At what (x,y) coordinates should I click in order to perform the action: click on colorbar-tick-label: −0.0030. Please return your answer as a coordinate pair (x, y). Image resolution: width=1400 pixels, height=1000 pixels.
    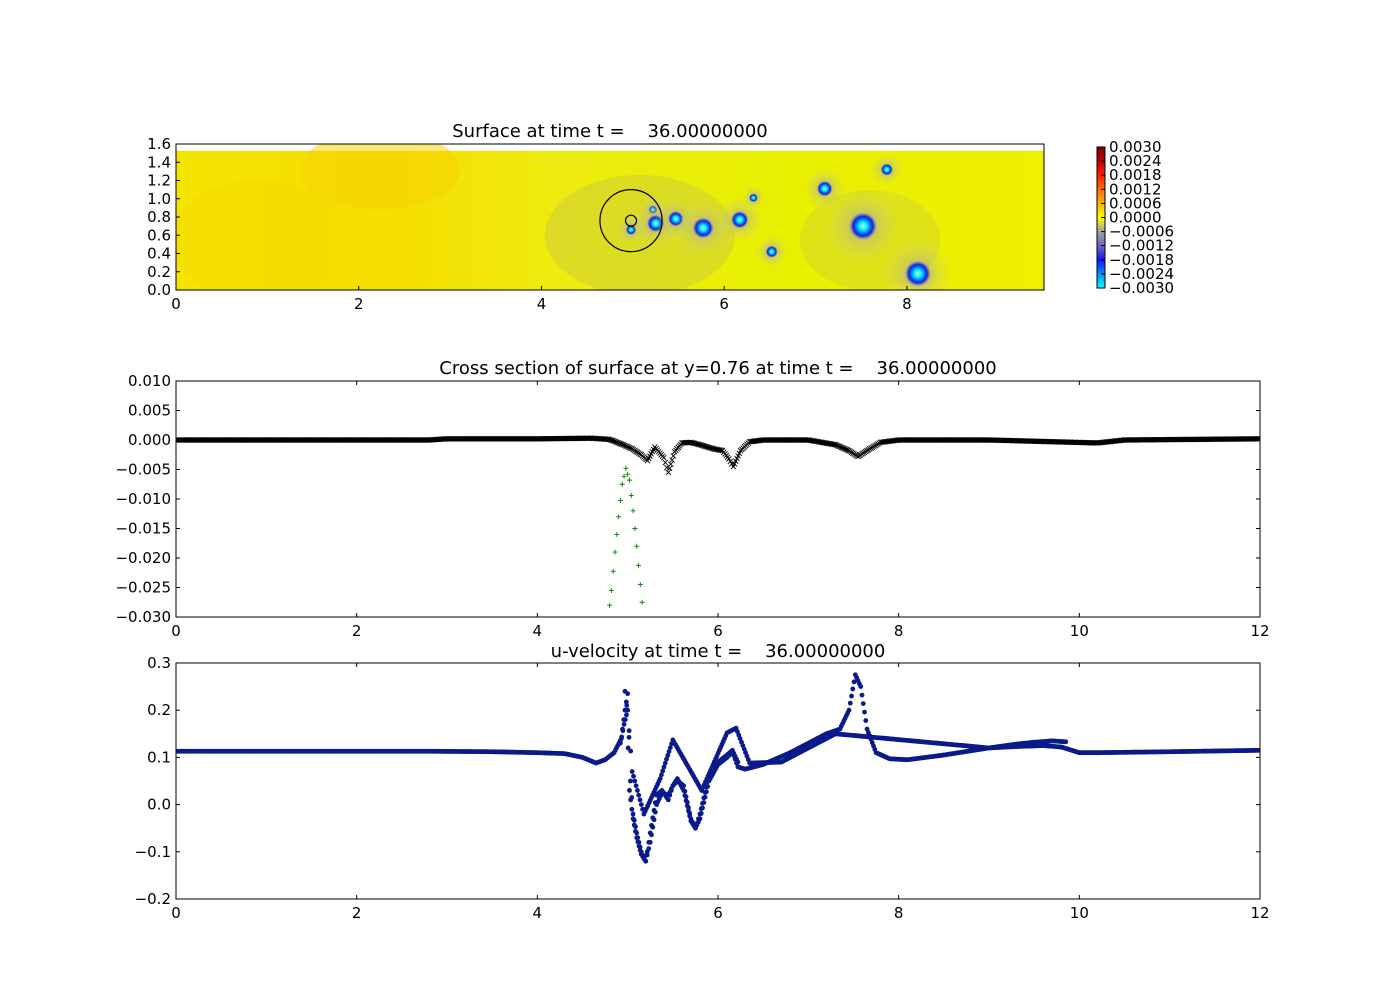
    Looking at the image, I should click on (1141, 288).